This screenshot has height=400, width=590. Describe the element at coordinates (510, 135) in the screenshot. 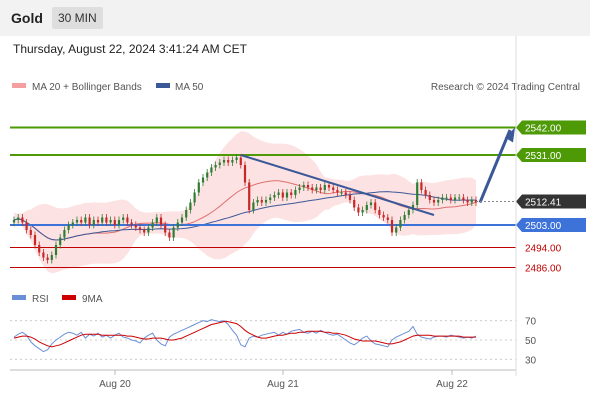

I see `forecast-arrow-head` at that location.